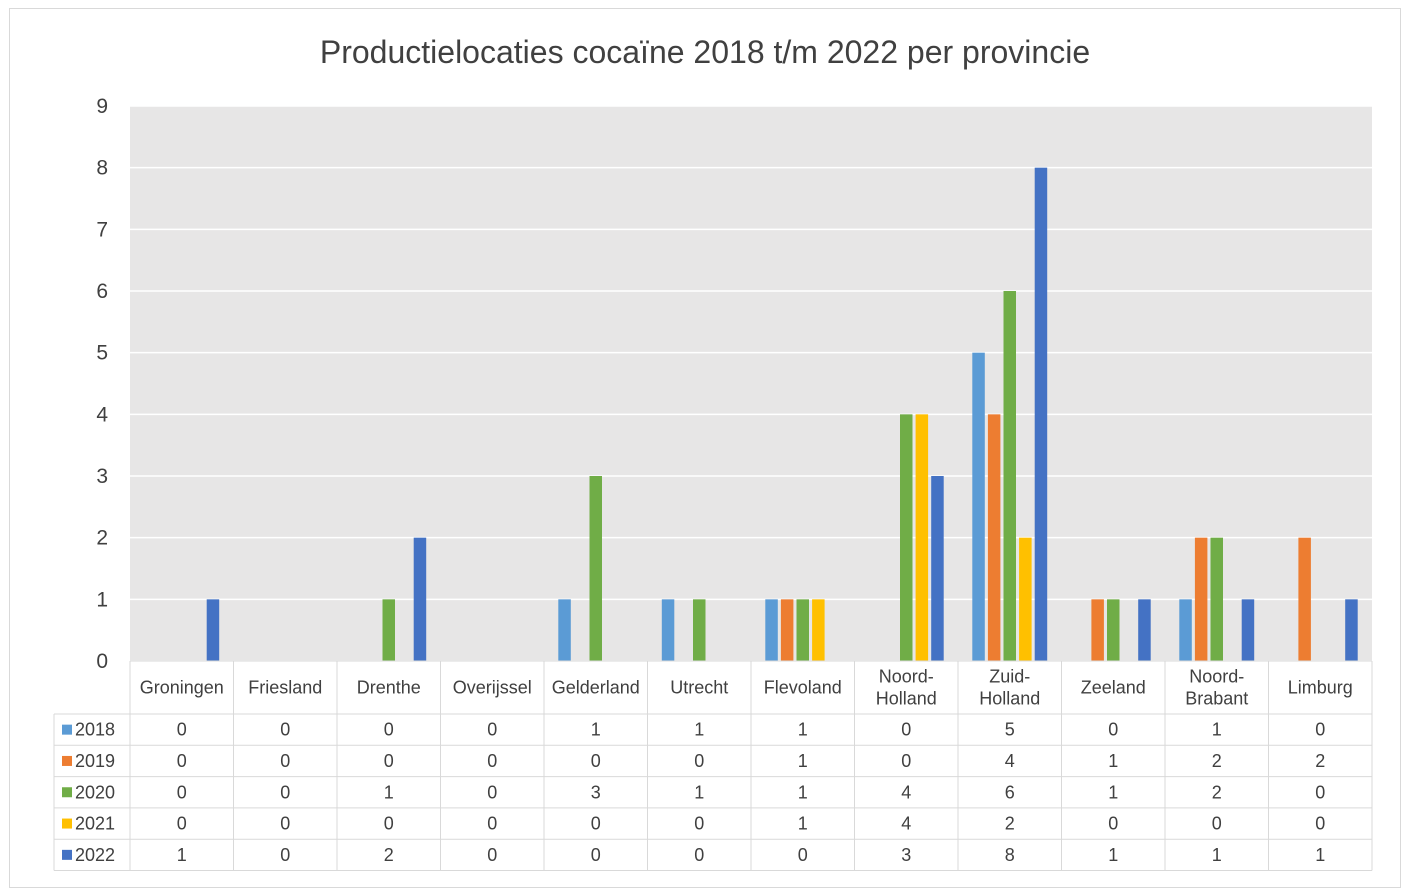  What do you see at coordinates (596, 792) in the screenshot?
I see `table-cell: 3` at bounding box center [596, 792].